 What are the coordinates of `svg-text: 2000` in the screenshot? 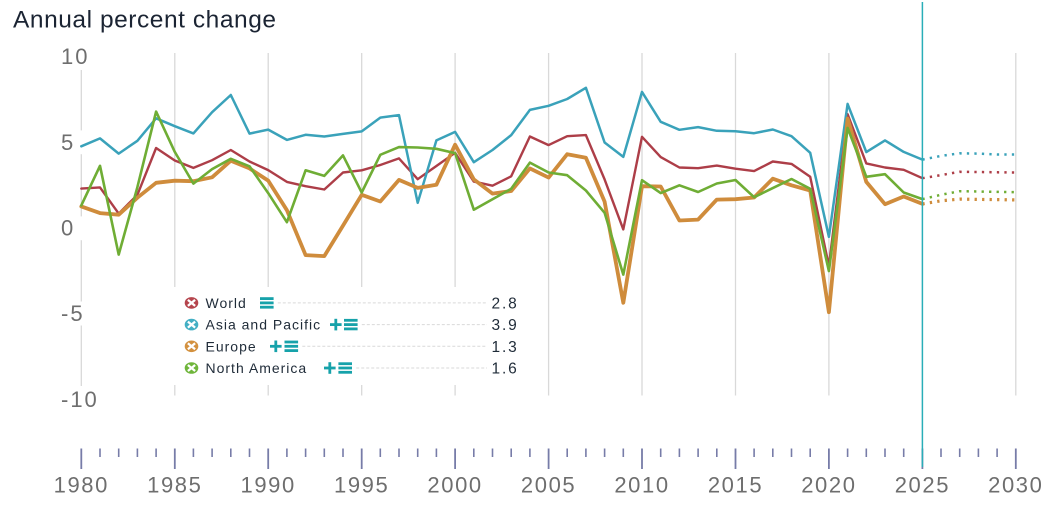 It's located at (454, 485).